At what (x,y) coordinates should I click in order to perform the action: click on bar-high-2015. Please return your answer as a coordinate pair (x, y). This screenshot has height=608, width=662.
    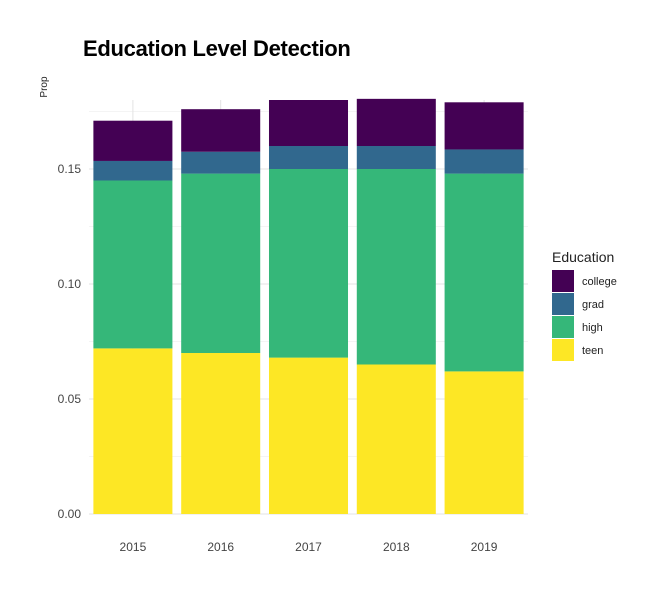
    Looking at the image, I should click on (133, 264).